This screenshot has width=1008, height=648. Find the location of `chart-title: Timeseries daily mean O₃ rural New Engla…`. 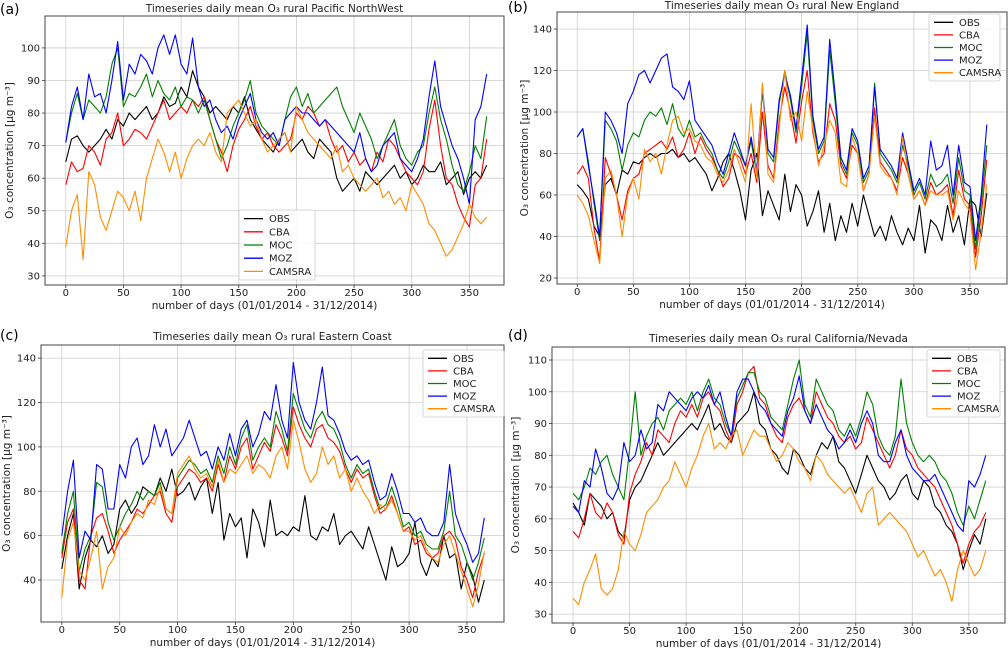

chart-title: Timeseries daily mean O₃ rural New Engla… is located at coordinates (781, 6).